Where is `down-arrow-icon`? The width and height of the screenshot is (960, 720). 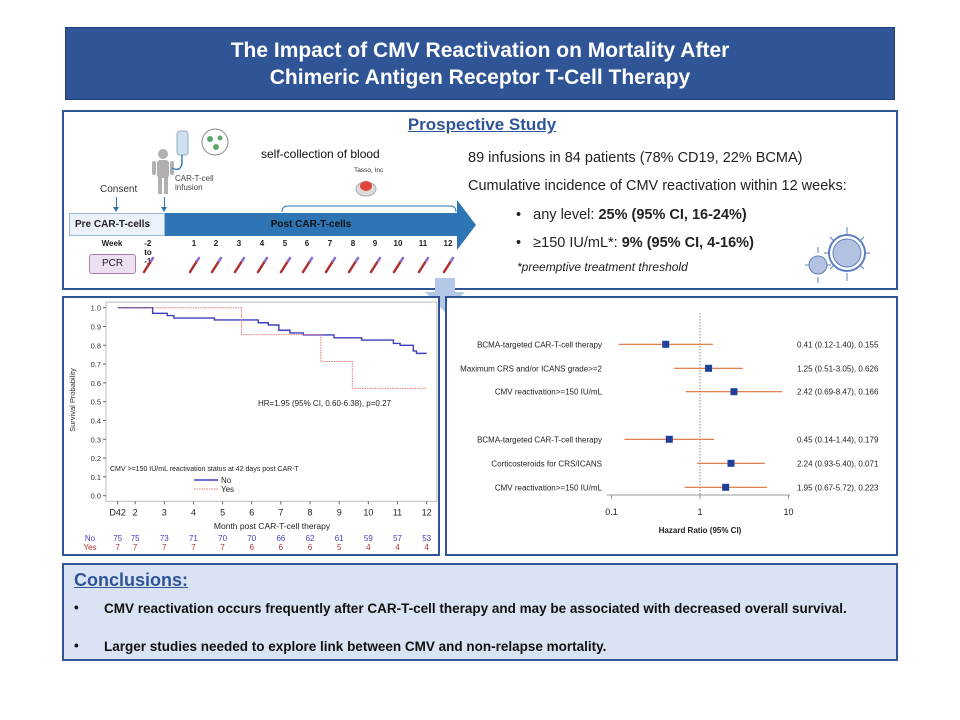
down-arrow-icon is located at coordinates (445, 295).